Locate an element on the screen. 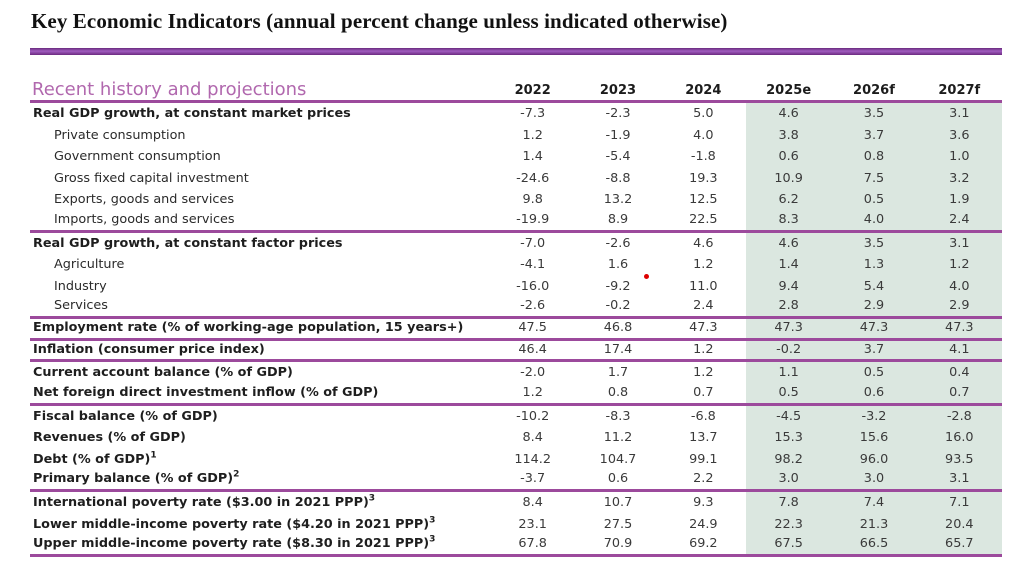  value-cell: -2.6 is located at coordinates (533, 306).